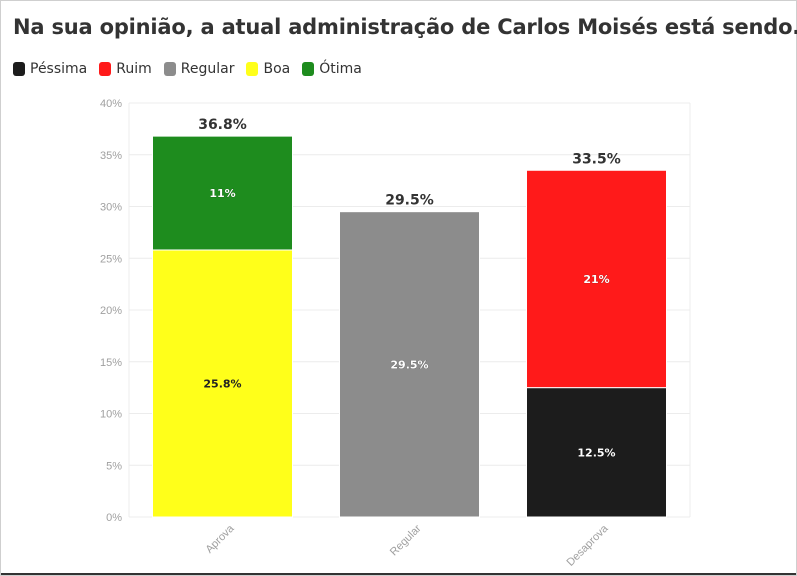  What do you see at coordinates (114, 466) in the screenshot?
I see `y-tick-label: 5%` at bounding box center [114, 466].